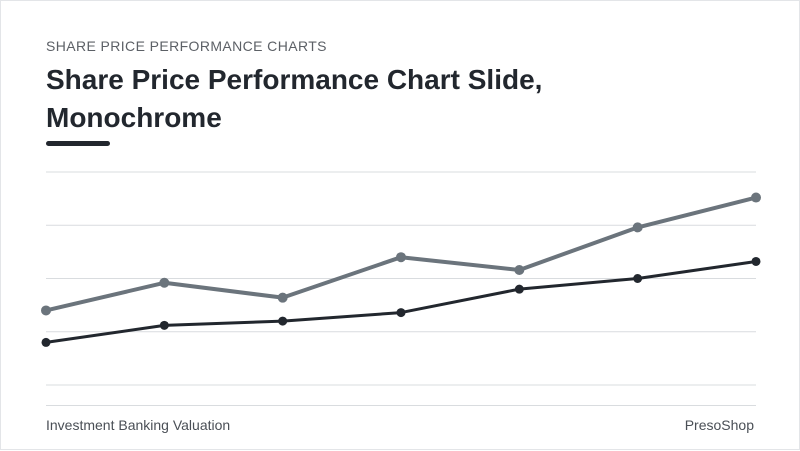 The height and width of the screenshot is (451, 800). I want to click on eyebrow-label: SHARE PRICE PERFORMANCE CHARTS, so click(186, 46).